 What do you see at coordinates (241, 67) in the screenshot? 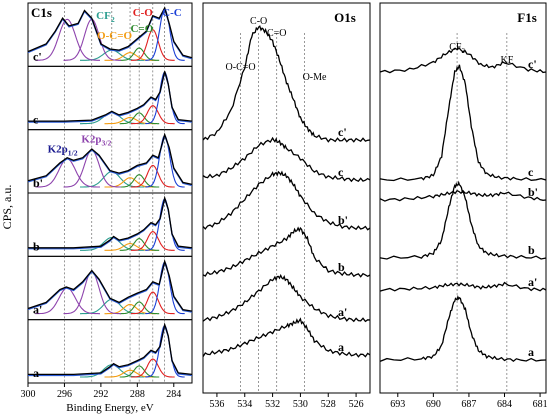
I see `o1s-peak-label: O-C=O` at bounding box center [241, 67].